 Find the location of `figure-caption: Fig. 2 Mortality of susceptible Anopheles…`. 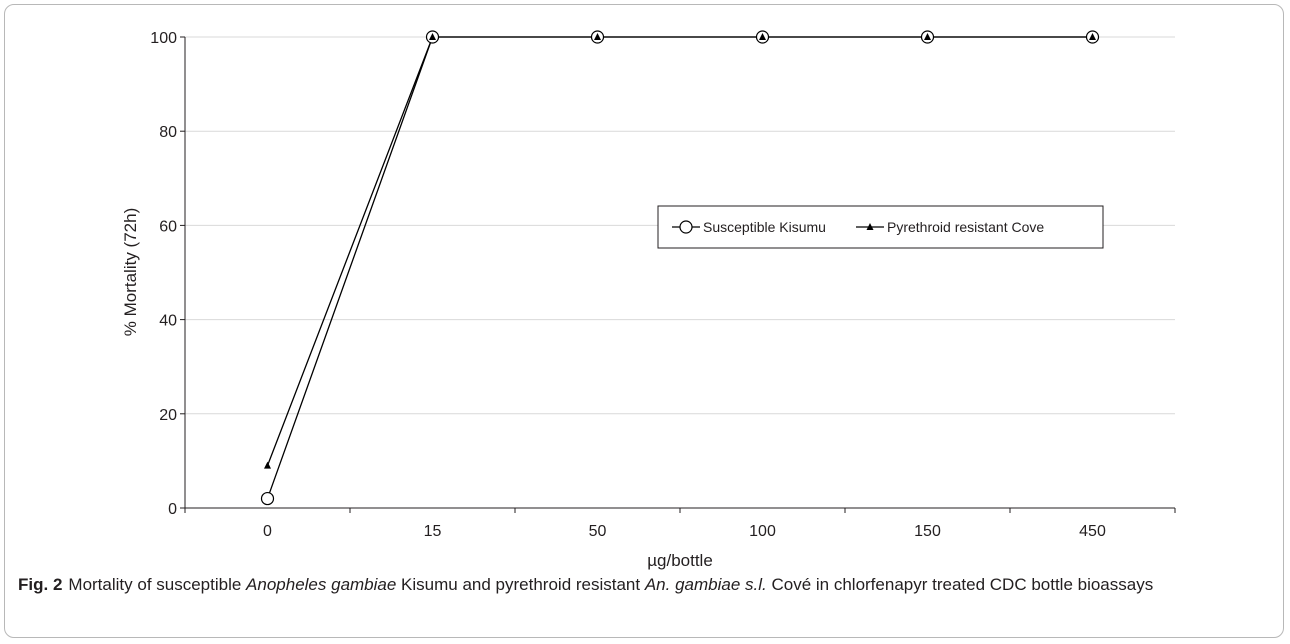

figure-caption: Fig. 2 Mortality of susceptible Anopheles… is located at coordinates (643, 584).